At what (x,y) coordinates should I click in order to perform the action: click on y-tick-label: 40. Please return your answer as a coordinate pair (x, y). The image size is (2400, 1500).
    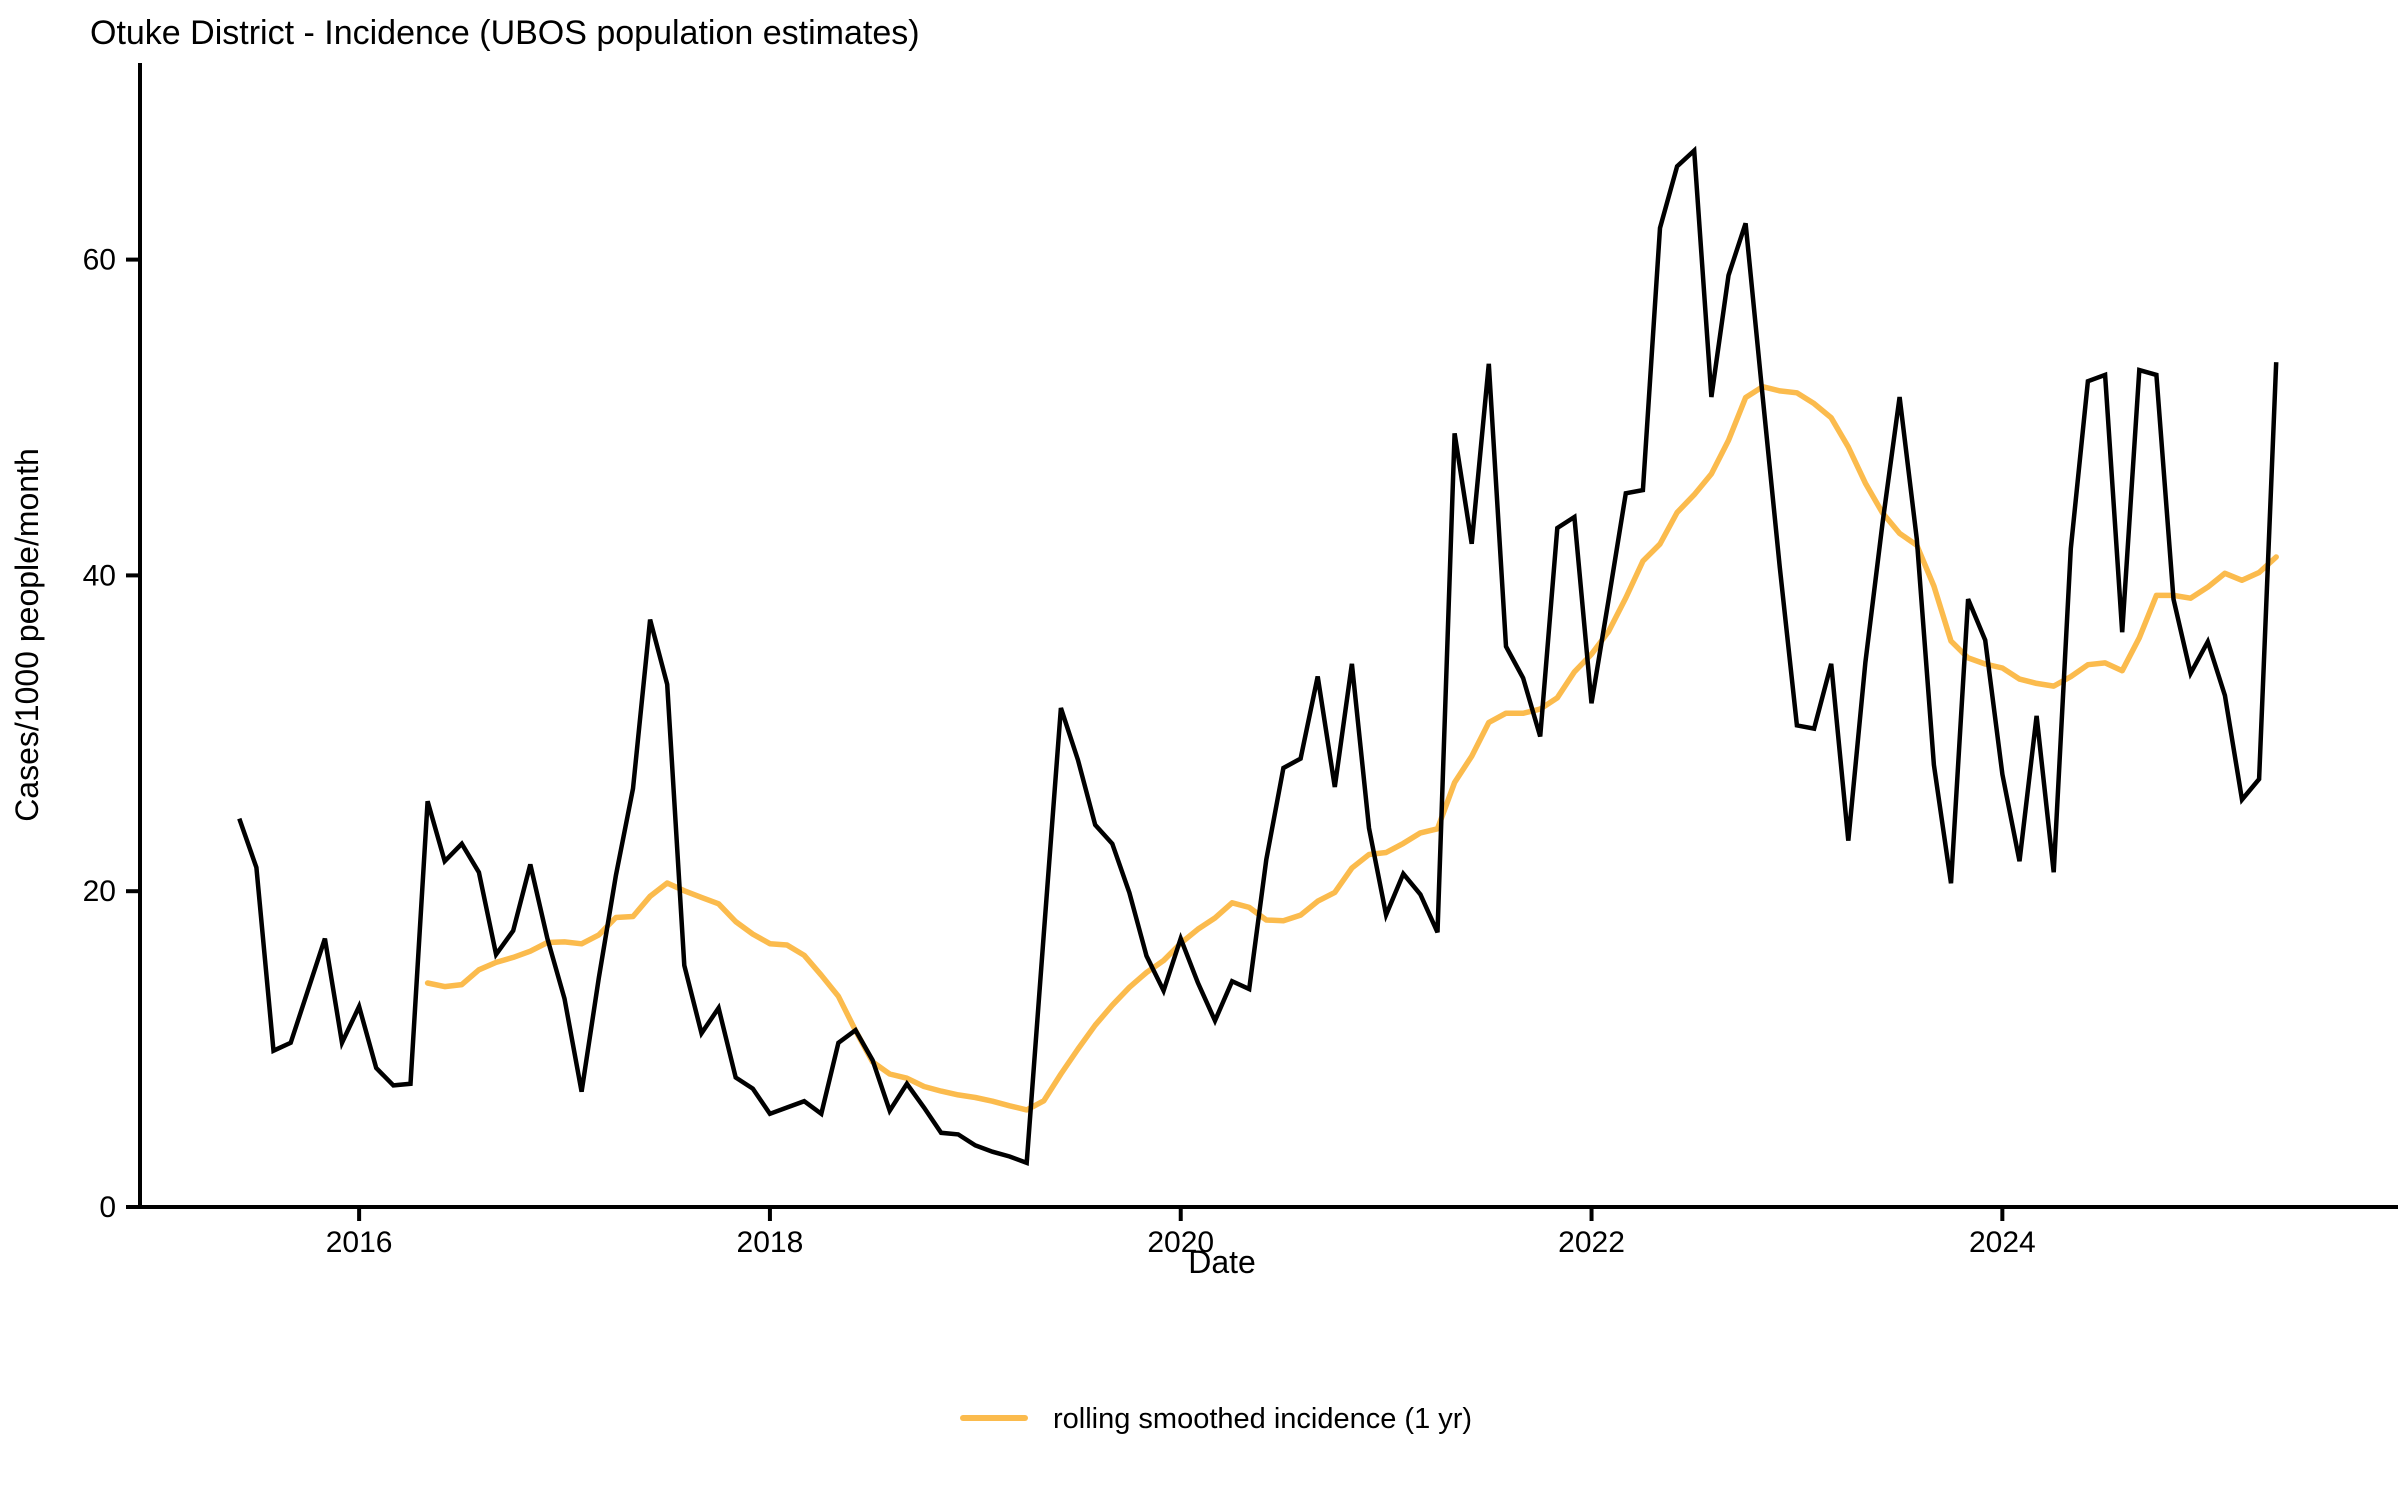
    Looking at the image, I should click on (99, 575).